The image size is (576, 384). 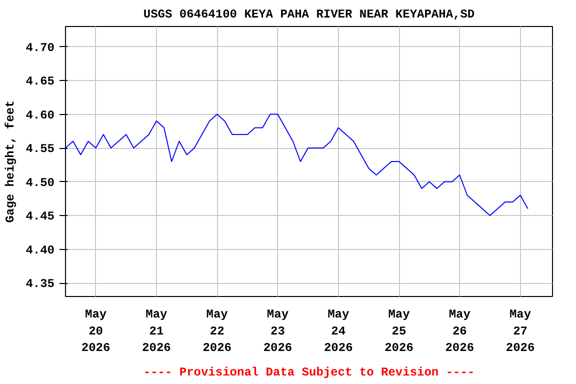 What do you see at coordinates (40, 250) in the screenshot?
I see `y-tick-label: 4.40` at bounding box center [40, 250].